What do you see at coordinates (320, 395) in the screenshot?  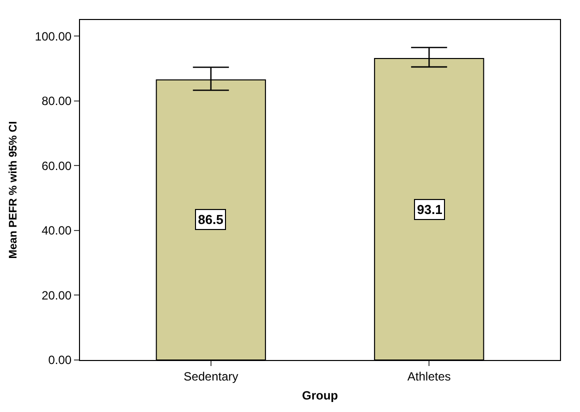 I see `x-axis-title: Group` at bounding box center [320, 395].